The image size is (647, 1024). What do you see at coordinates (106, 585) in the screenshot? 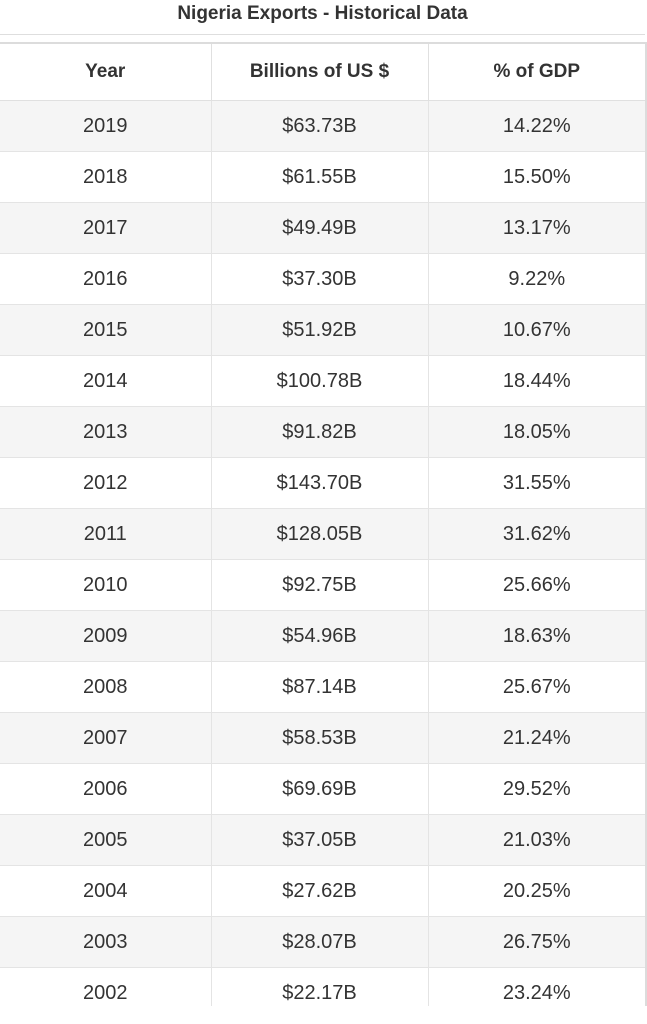
I see `cell-year: 2010` at bounding box center [106, 585].